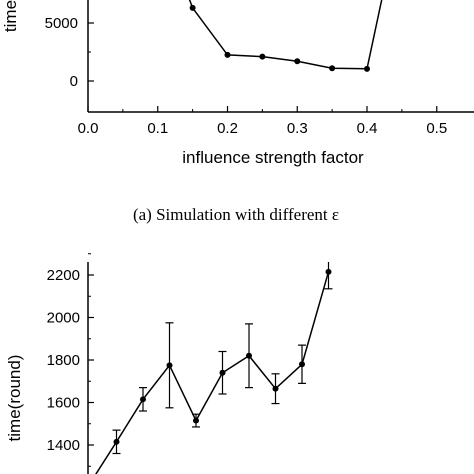 The width and height of the screenshot is (474, 474). What do you see at coordinates (63, 275) in the screenshot?
I see `bottom-y-tick-label: 2200` at bounding box center [63, 275].